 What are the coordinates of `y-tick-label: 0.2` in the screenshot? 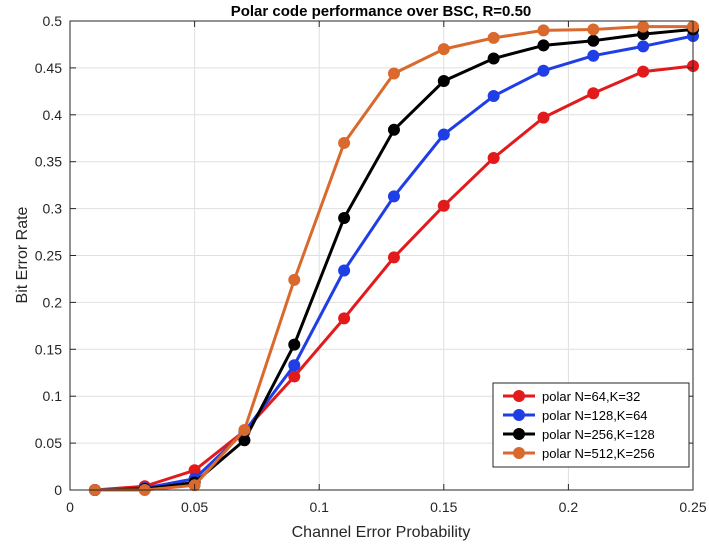 It's located at (53, 302).